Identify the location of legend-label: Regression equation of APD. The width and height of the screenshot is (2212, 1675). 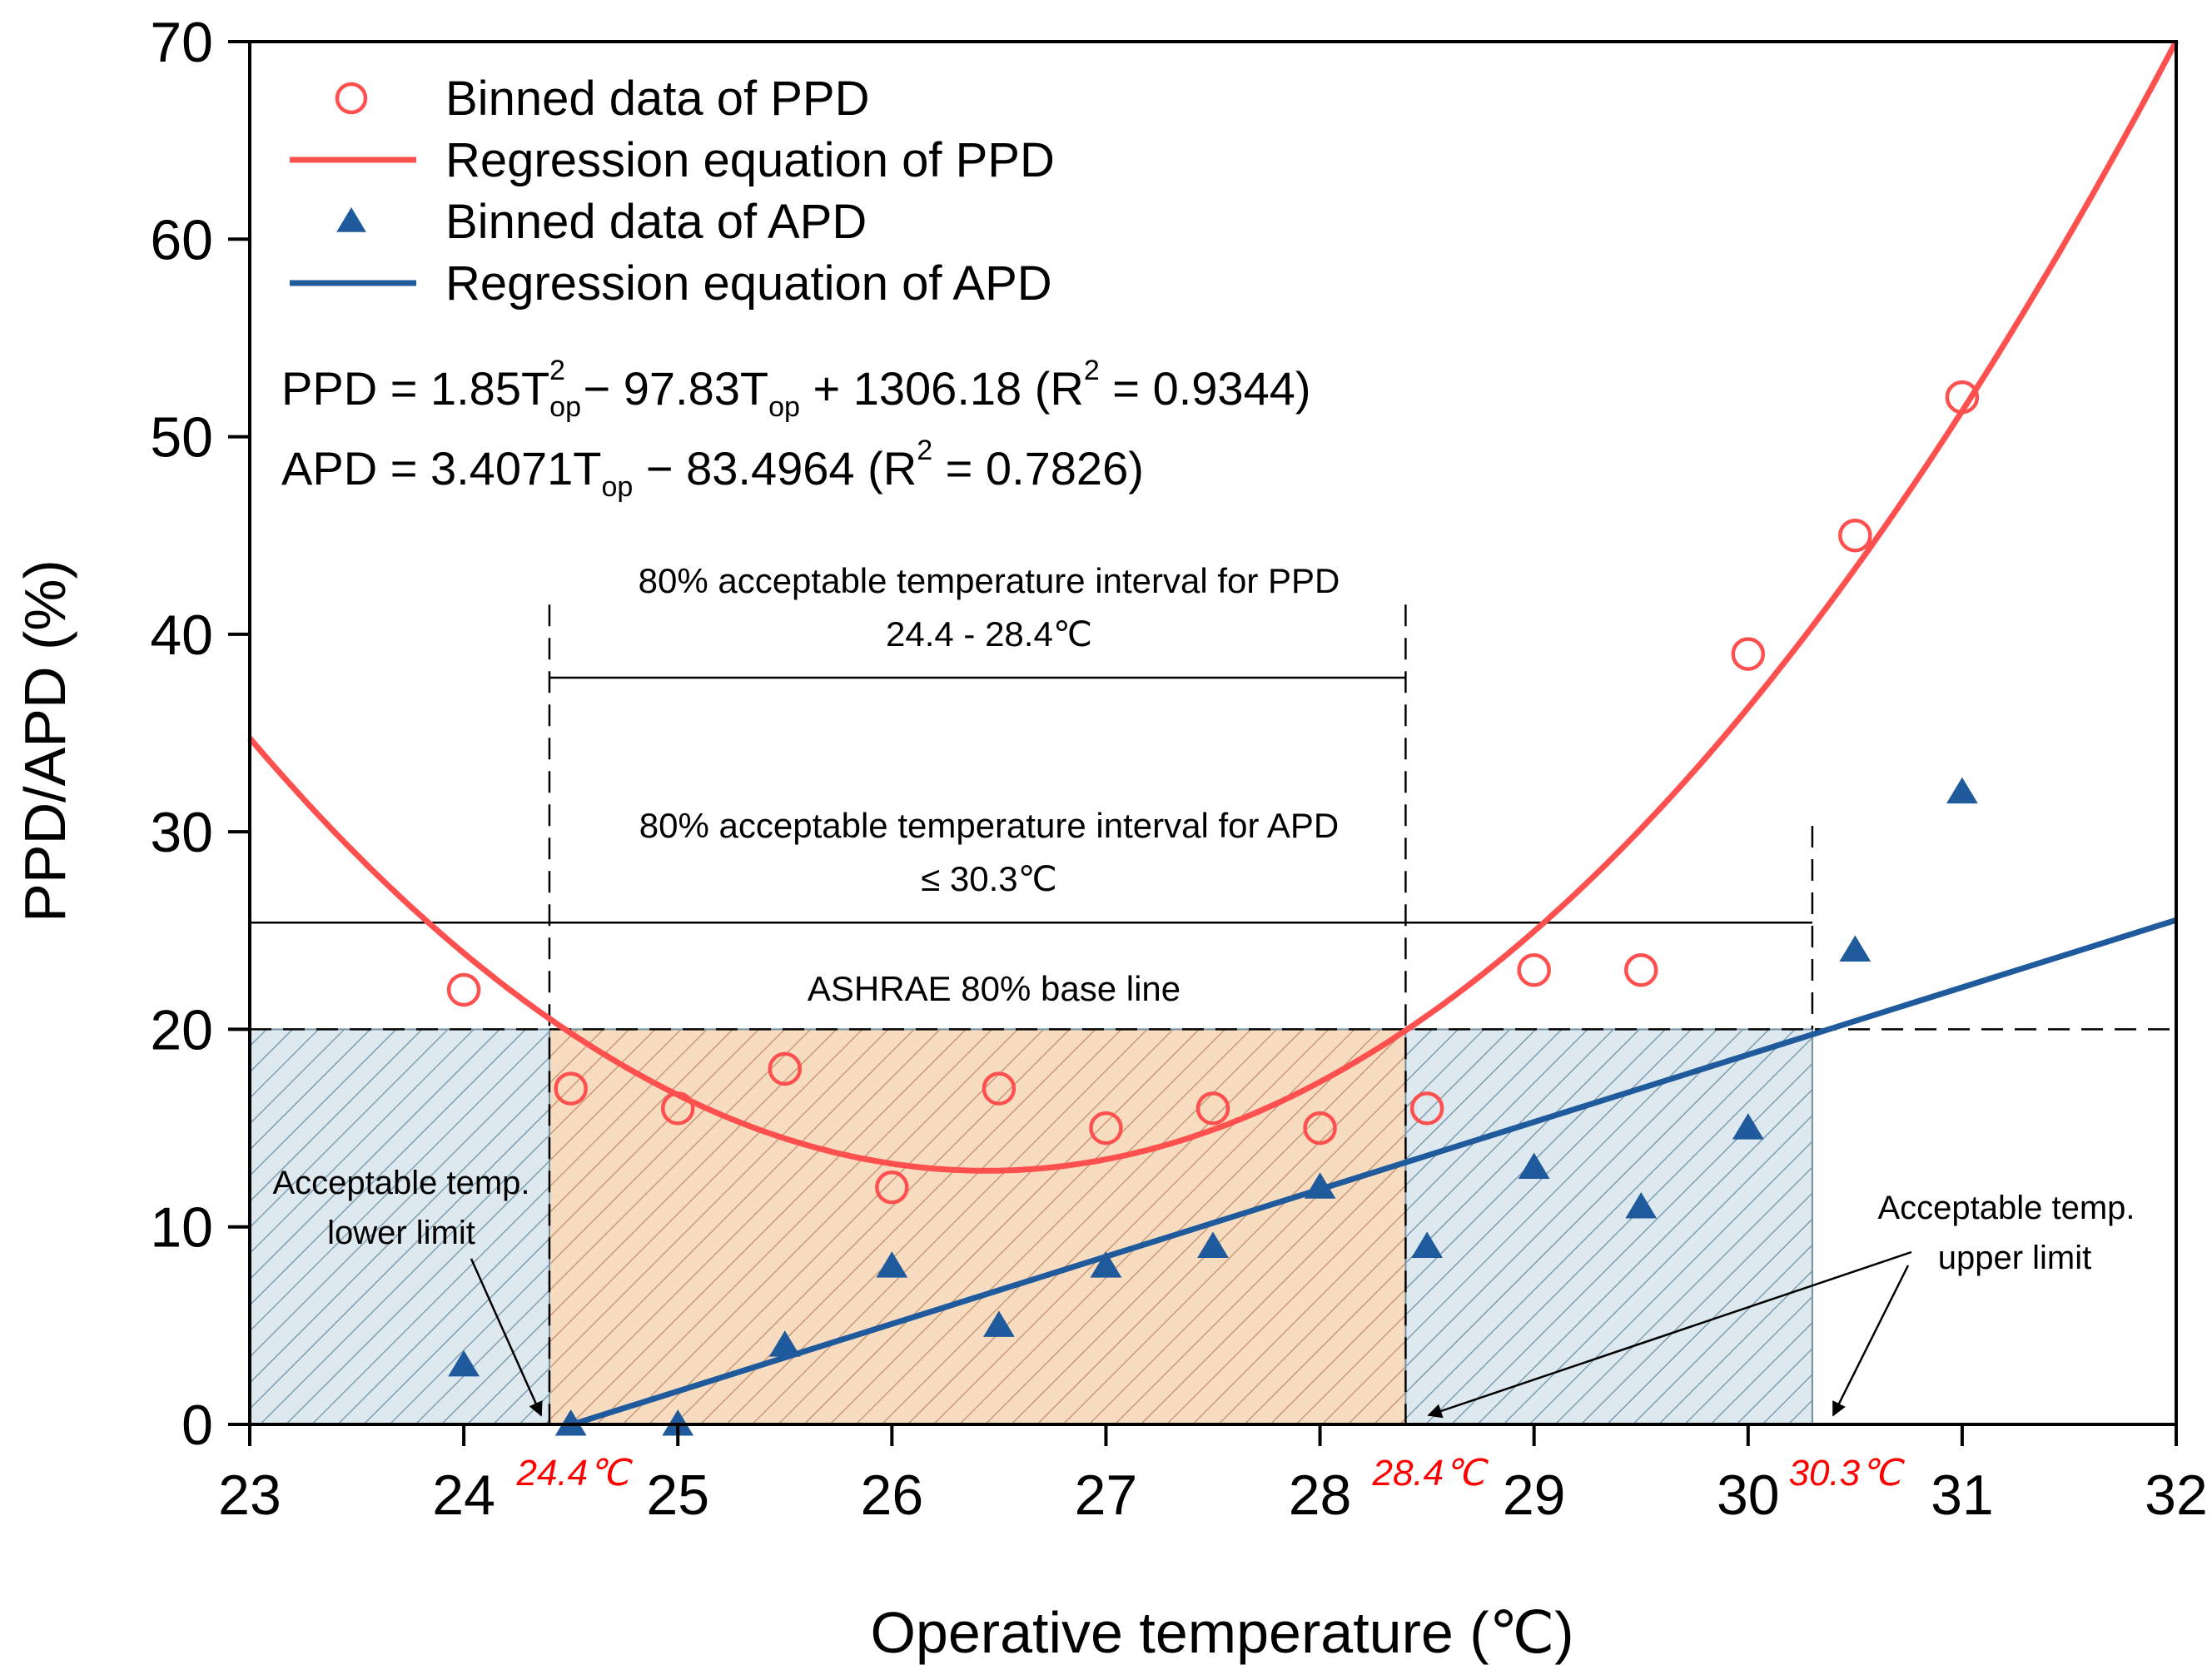
(748, 283).